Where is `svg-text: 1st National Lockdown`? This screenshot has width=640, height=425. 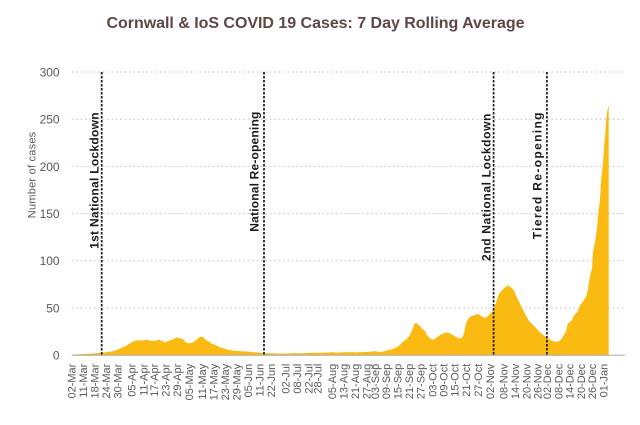 svg-text: 1st National Lockdown is located at coordinates (94, 180).